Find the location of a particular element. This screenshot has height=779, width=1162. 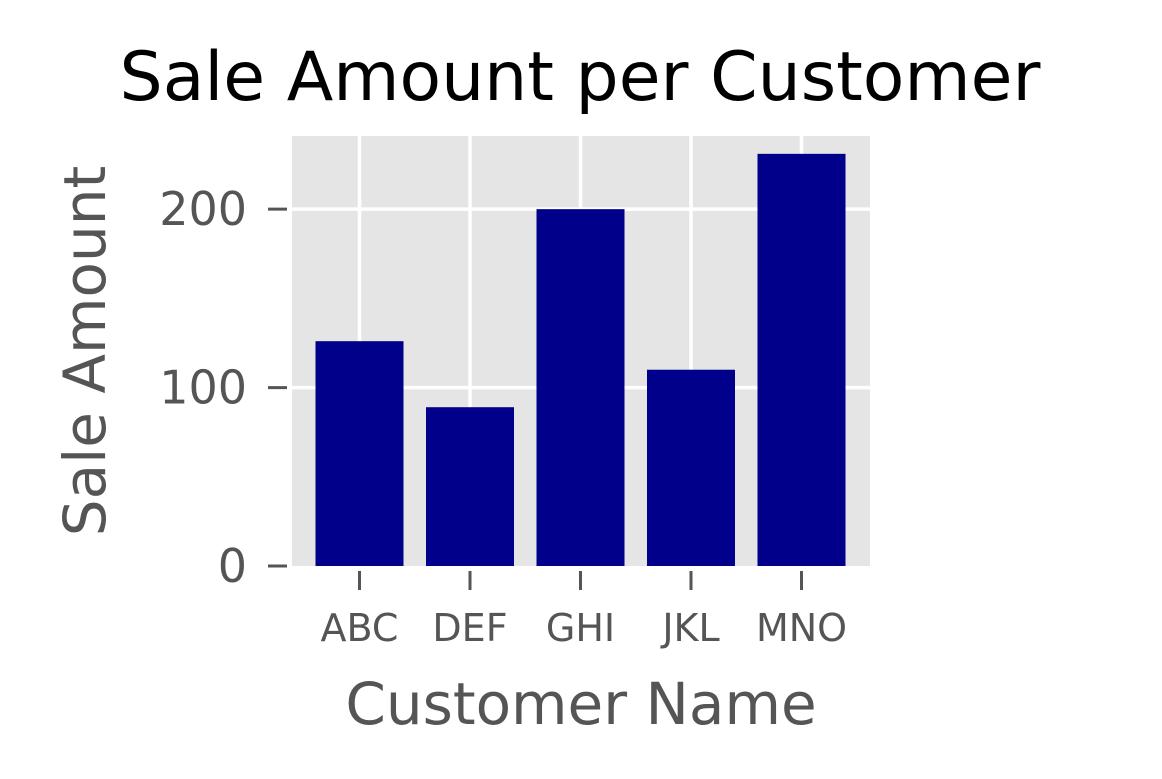

bar-mno is located at coordinates (801, 359).